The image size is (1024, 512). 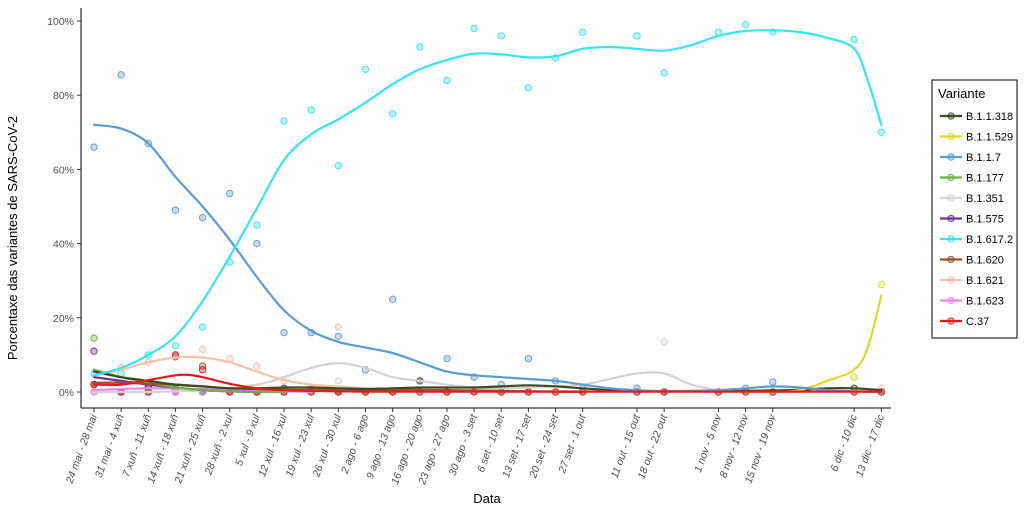 I want to click on legend-label: B.1.623, so click(x=985, y=302).